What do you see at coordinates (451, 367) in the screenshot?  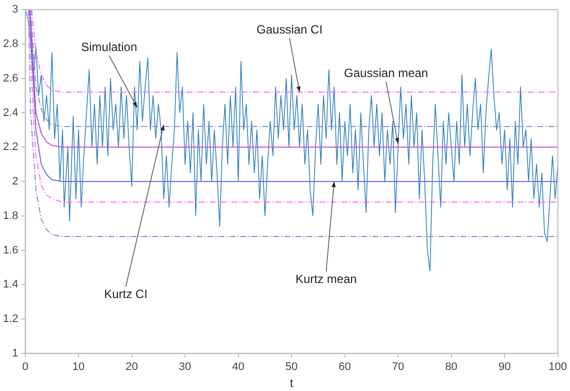 I see `x-tick-label: 80` at bounding box center [451, 367].